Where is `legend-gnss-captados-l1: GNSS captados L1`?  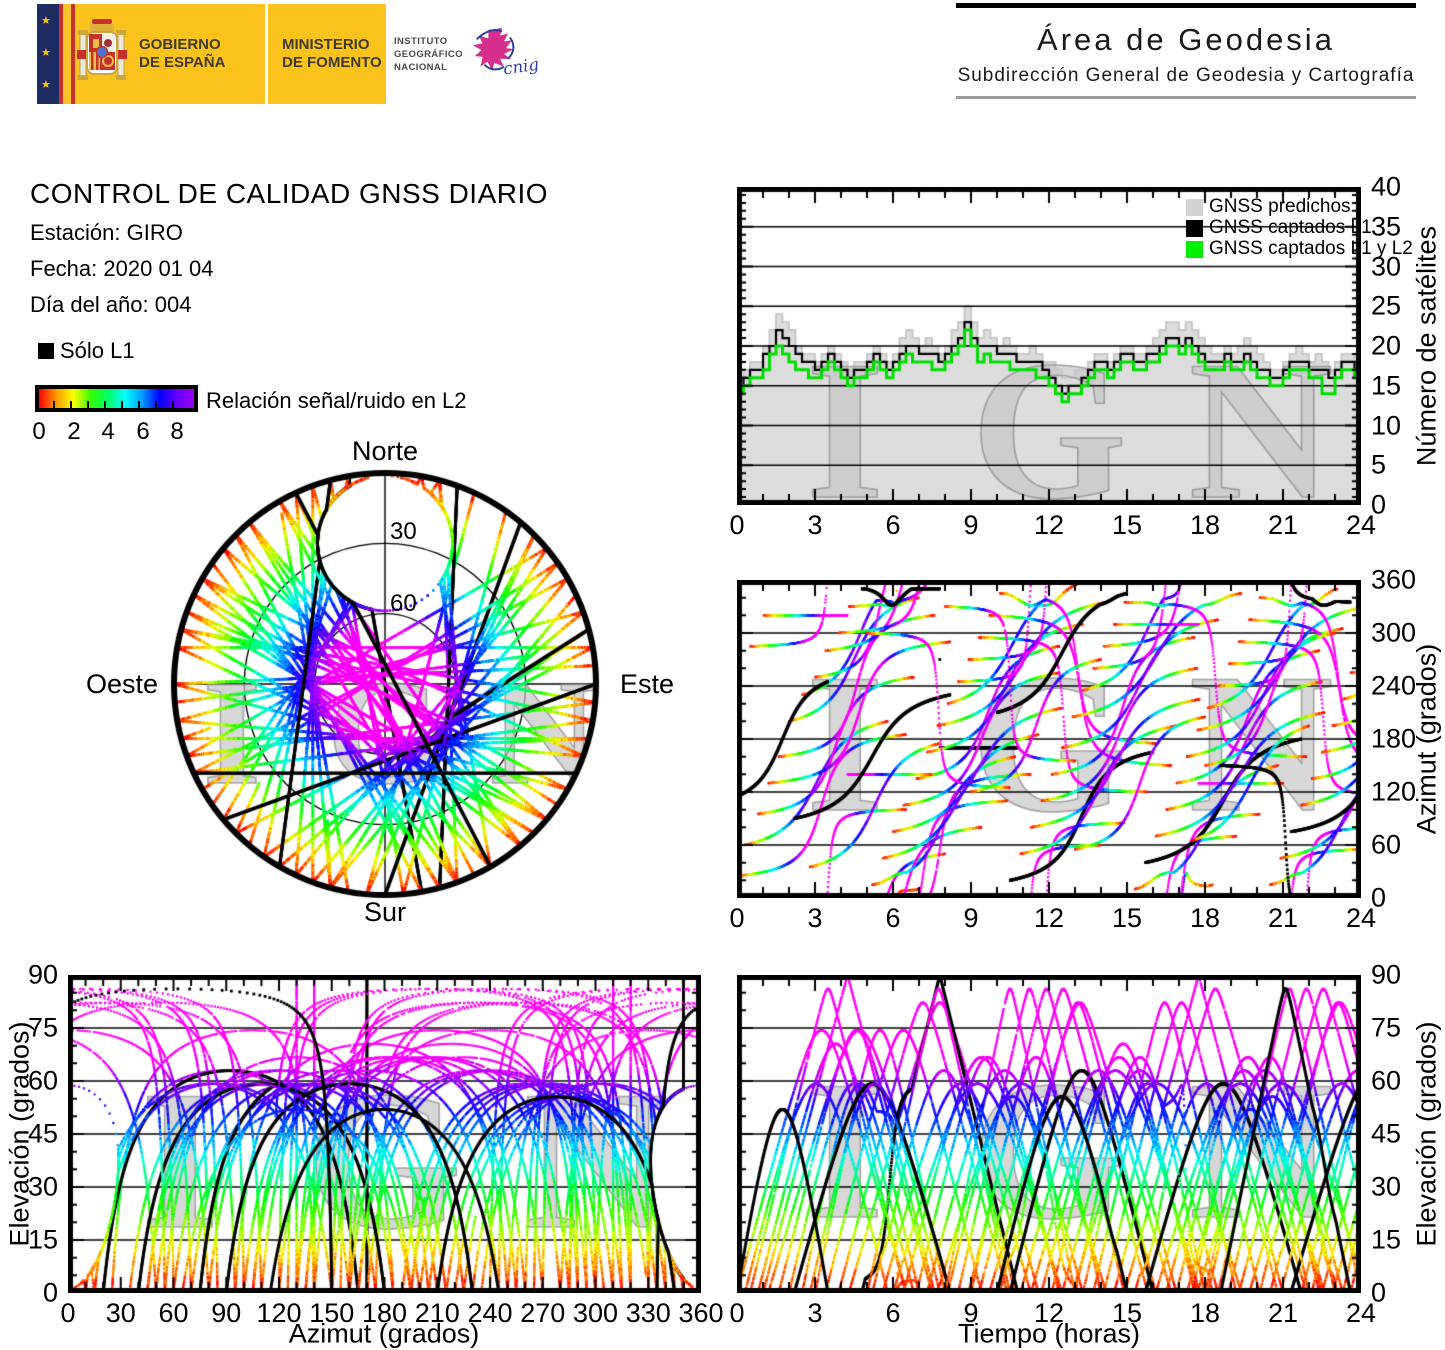 legend-gnss-captados-l1: GNSS captados L1 is located at coordinates (1279, 228).